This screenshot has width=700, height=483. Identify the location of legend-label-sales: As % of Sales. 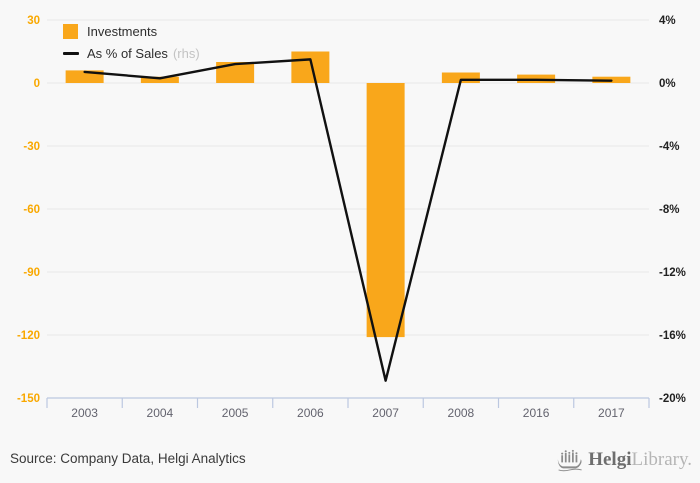
(127, 53).